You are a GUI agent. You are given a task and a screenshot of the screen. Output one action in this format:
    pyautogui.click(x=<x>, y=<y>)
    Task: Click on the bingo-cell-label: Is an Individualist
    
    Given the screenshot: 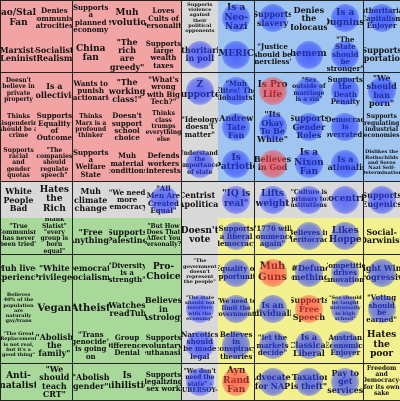 What is the action you would take?
    pyautogui.click(x=273, y=308)
    